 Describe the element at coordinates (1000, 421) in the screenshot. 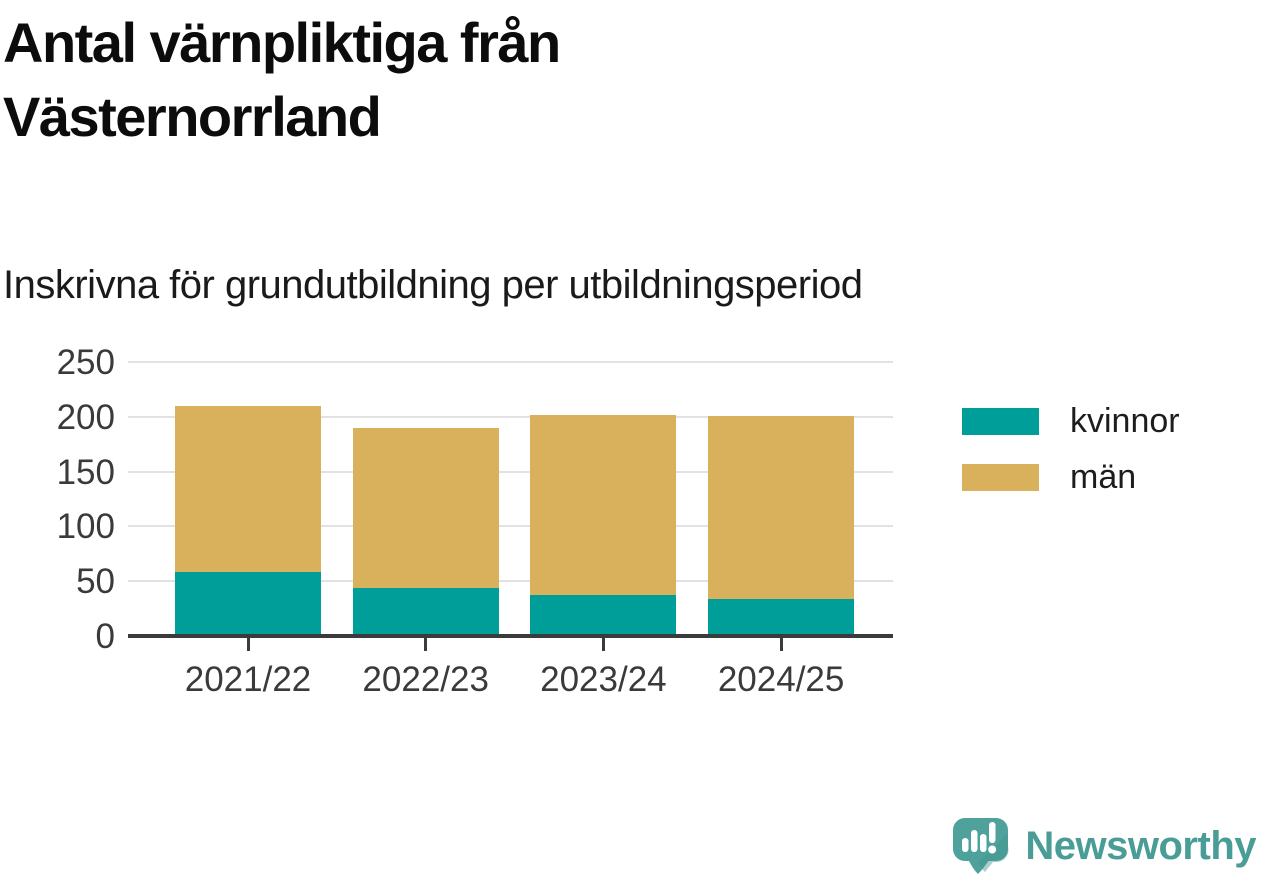

I see `legend-swatch-kvinnor` at that location.